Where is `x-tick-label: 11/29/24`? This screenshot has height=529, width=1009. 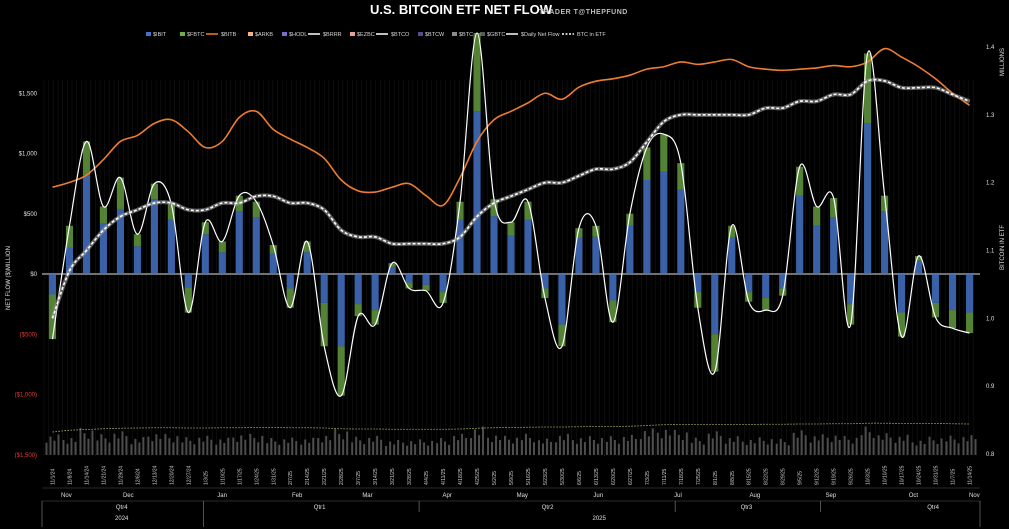
x-tick-label: 11/29/24 is located at coordinates (121, 475).